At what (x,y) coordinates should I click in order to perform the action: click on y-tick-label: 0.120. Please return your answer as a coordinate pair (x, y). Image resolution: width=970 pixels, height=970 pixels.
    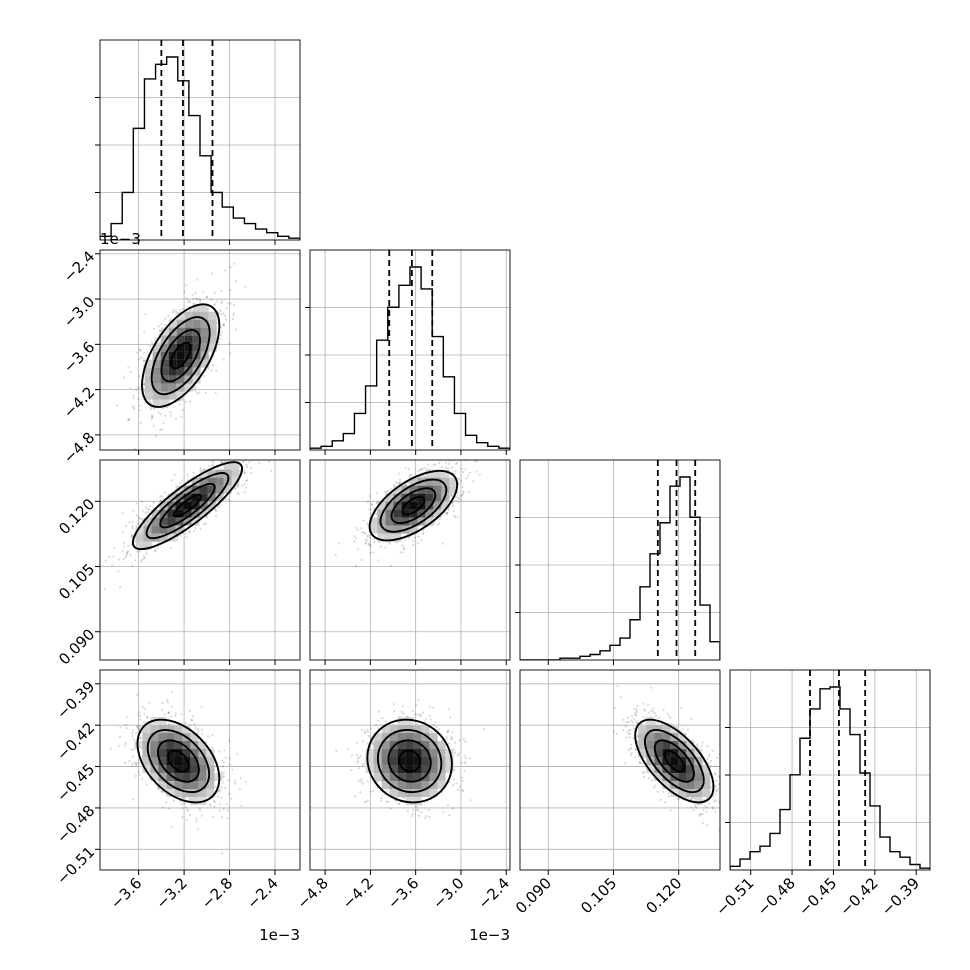
    Looking at the image, I should click on (76, 516).